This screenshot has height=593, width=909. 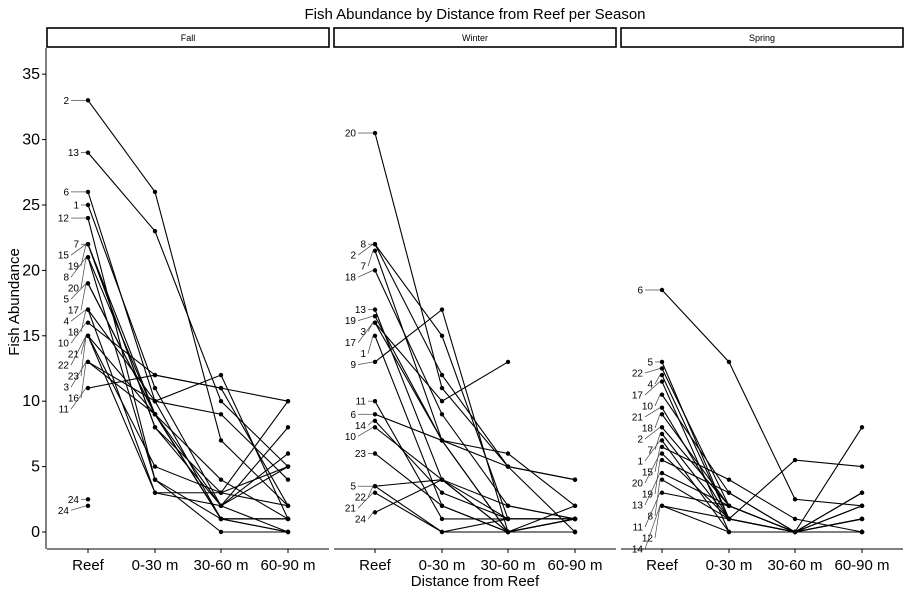 I want to click on series-id-label: 19, so click(x=648, y=494).